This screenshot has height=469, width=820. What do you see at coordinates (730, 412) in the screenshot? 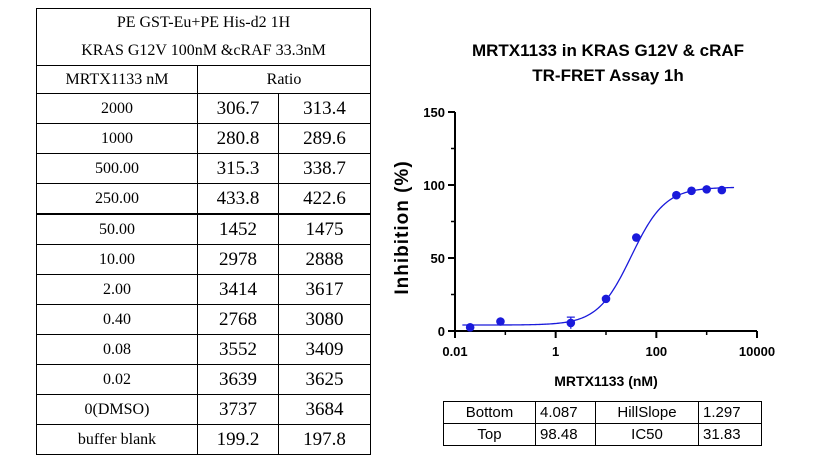
I see `hillslope-value: 1.297` at bounding box center [730, 412].